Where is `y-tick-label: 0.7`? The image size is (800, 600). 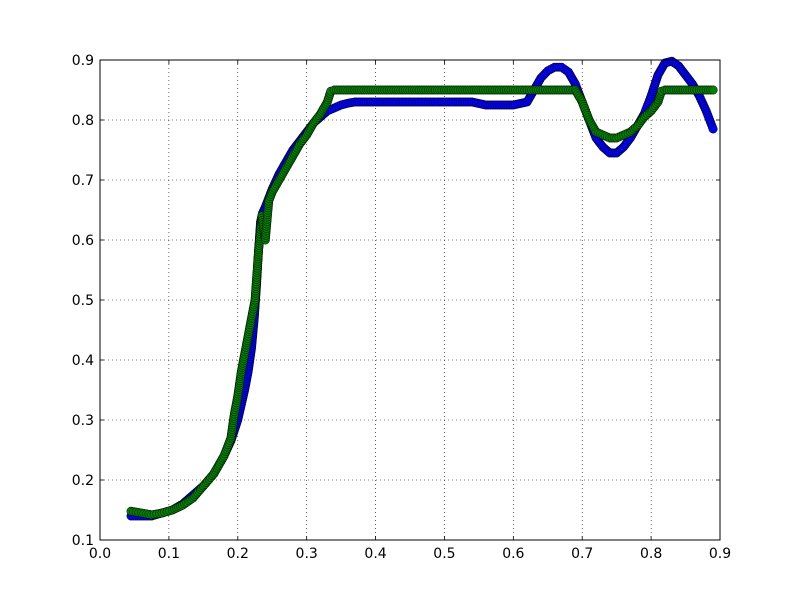
y-tick-label: 0.7 is located at coordinates (83, 181).